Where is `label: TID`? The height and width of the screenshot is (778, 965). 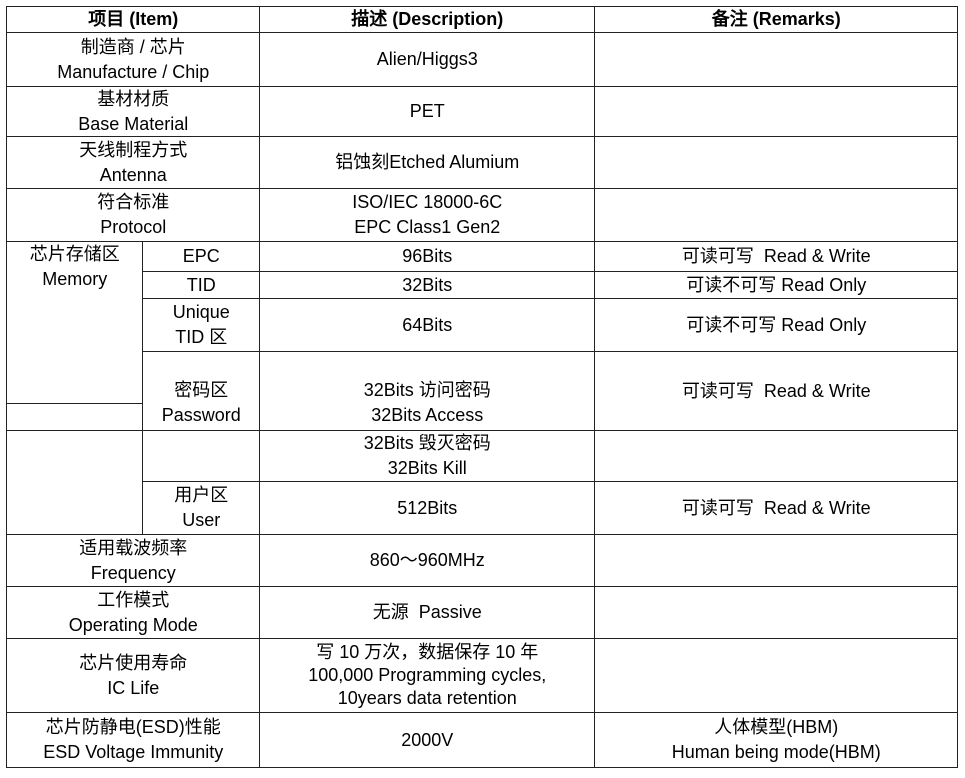
label: TID is located at coordinates (201, 284).